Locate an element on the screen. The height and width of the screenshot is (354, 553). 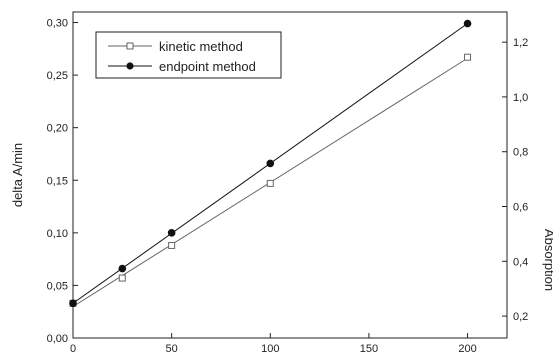
y2-tick-label: 0,4 is located at coordinates (520, 262).